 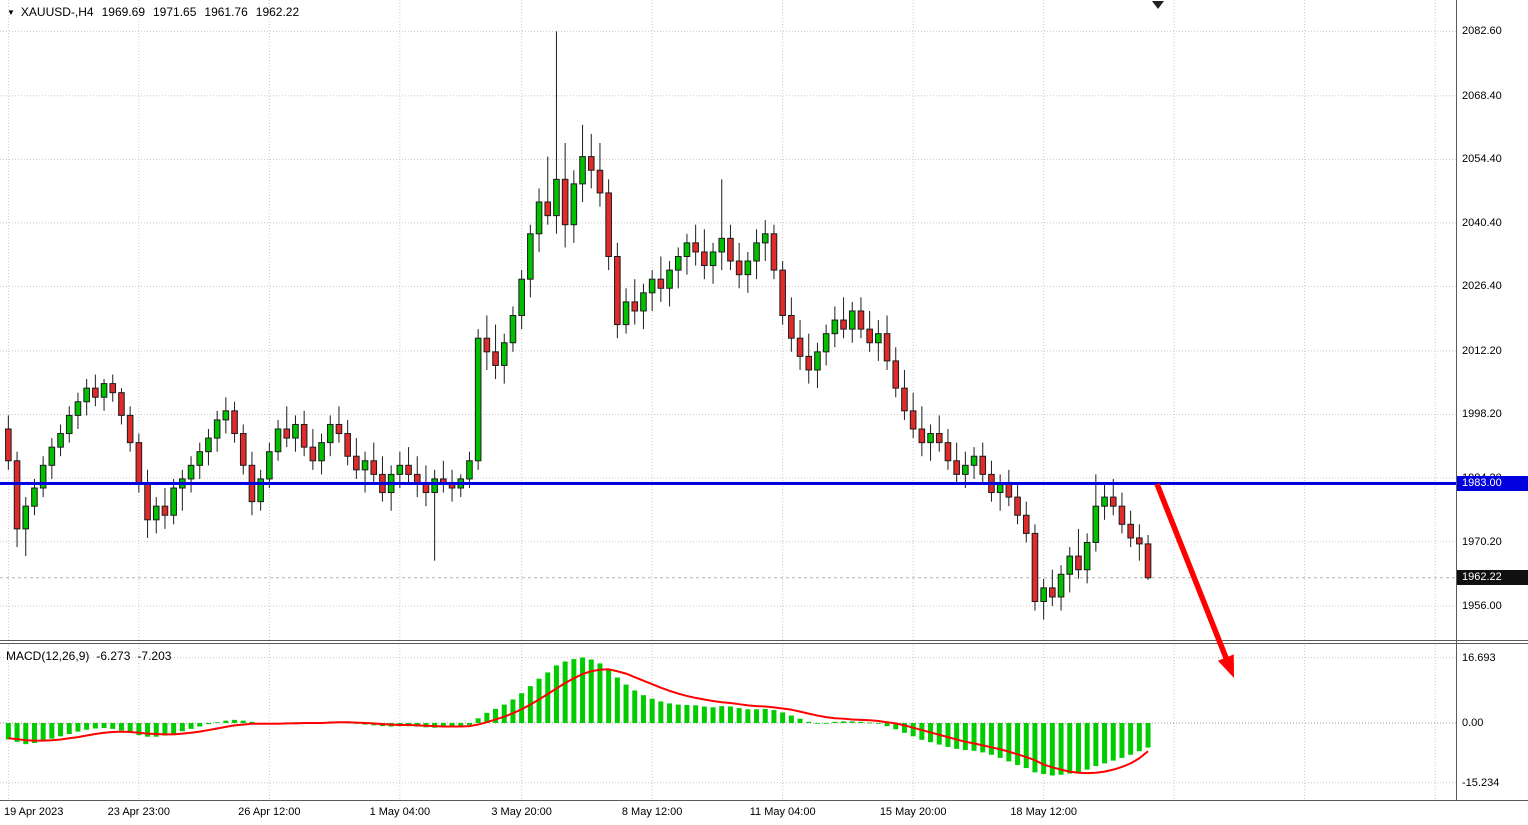 What do you see at coordinates (175, 12) in the screenshot?
I see `ohlc-high: 1971.65` at bounding box center [175, 12].